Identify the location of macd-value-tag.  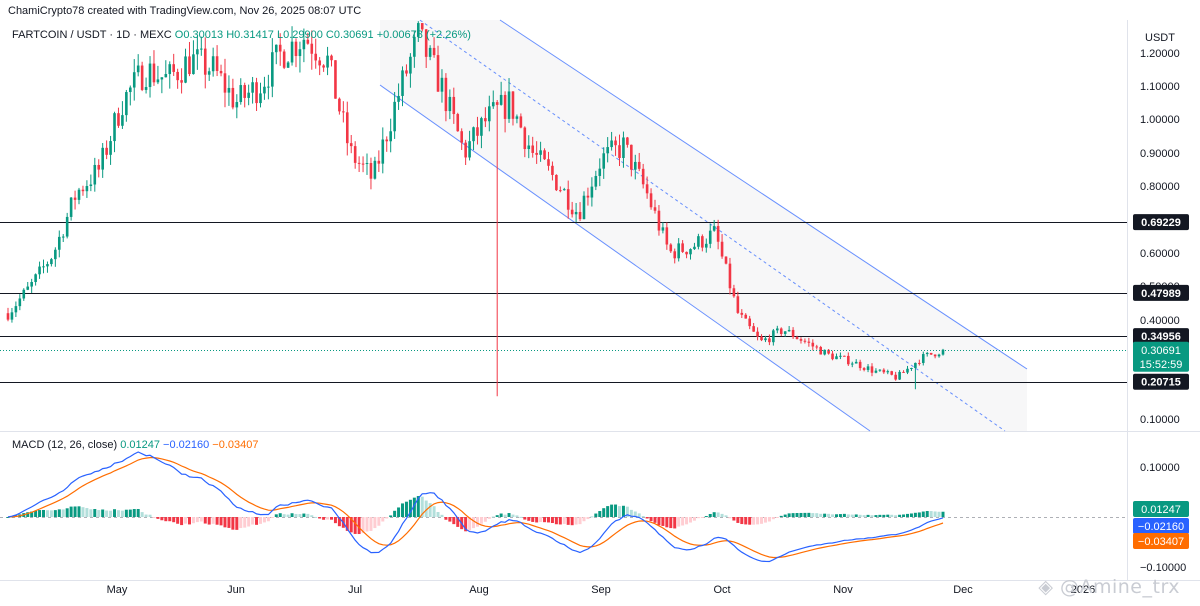
(1161, 526).